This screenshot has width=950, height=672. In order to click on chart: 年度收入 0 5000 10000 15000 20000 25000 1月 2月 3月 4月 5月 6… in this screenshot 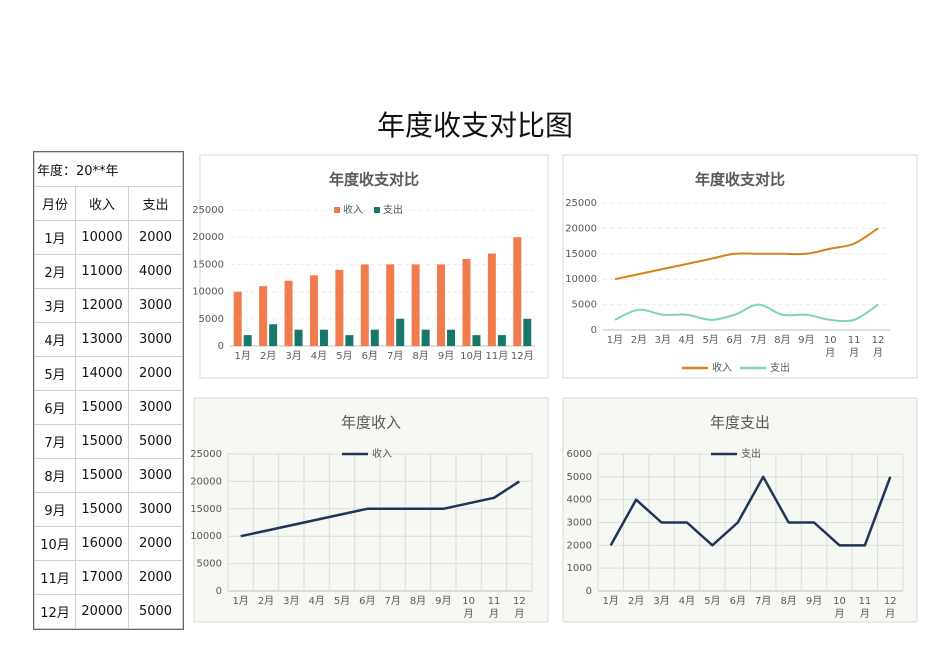, I will do `click(369, 510)`.